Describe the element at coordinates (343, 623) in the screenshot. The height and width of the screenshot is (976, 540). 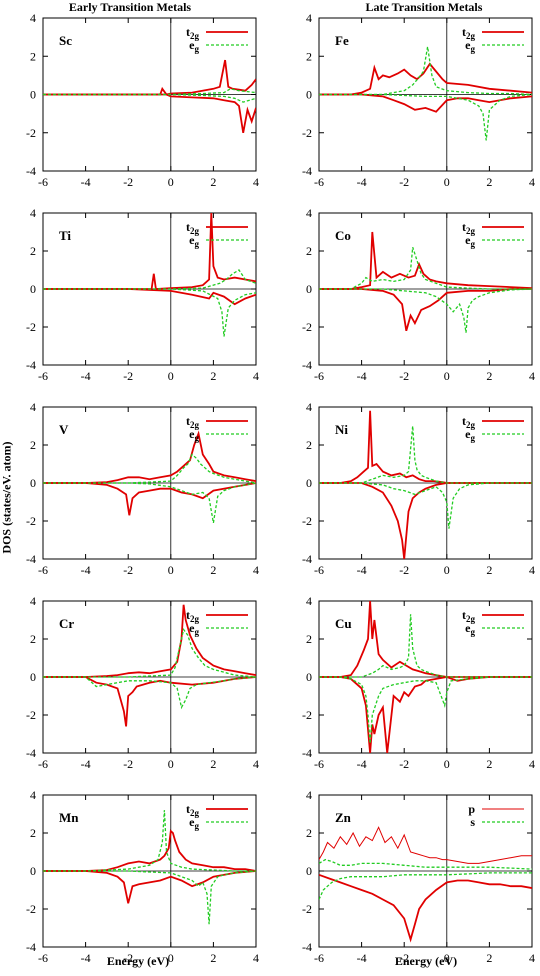
I see `element-label: Cu` at that location.